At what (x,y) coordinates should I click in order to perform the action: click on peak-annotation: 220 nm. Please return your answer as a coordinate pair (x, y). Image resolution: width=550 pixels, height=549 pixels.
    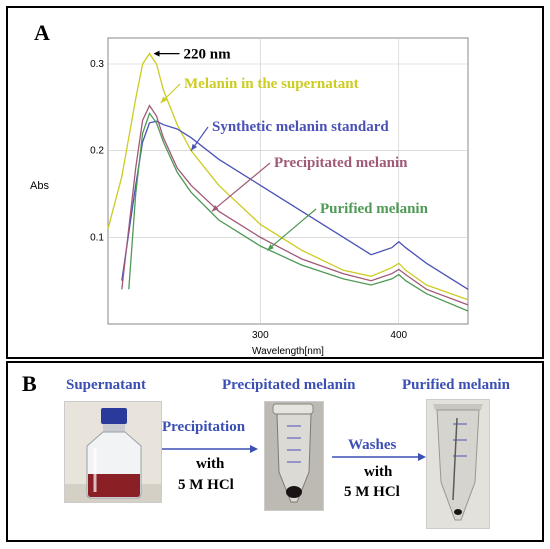
    Looking at the image, I should click on (208, 55).